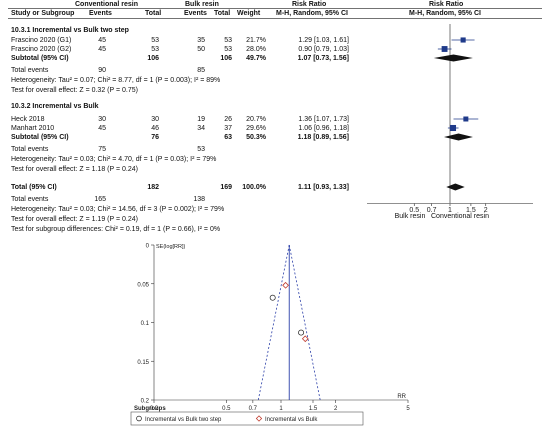 The height and width of the screenshot is (437, 550). Describe the element at coordinates (281, 409) in the screenshot. I see `funnel-x-tick-label: 1` at that location.